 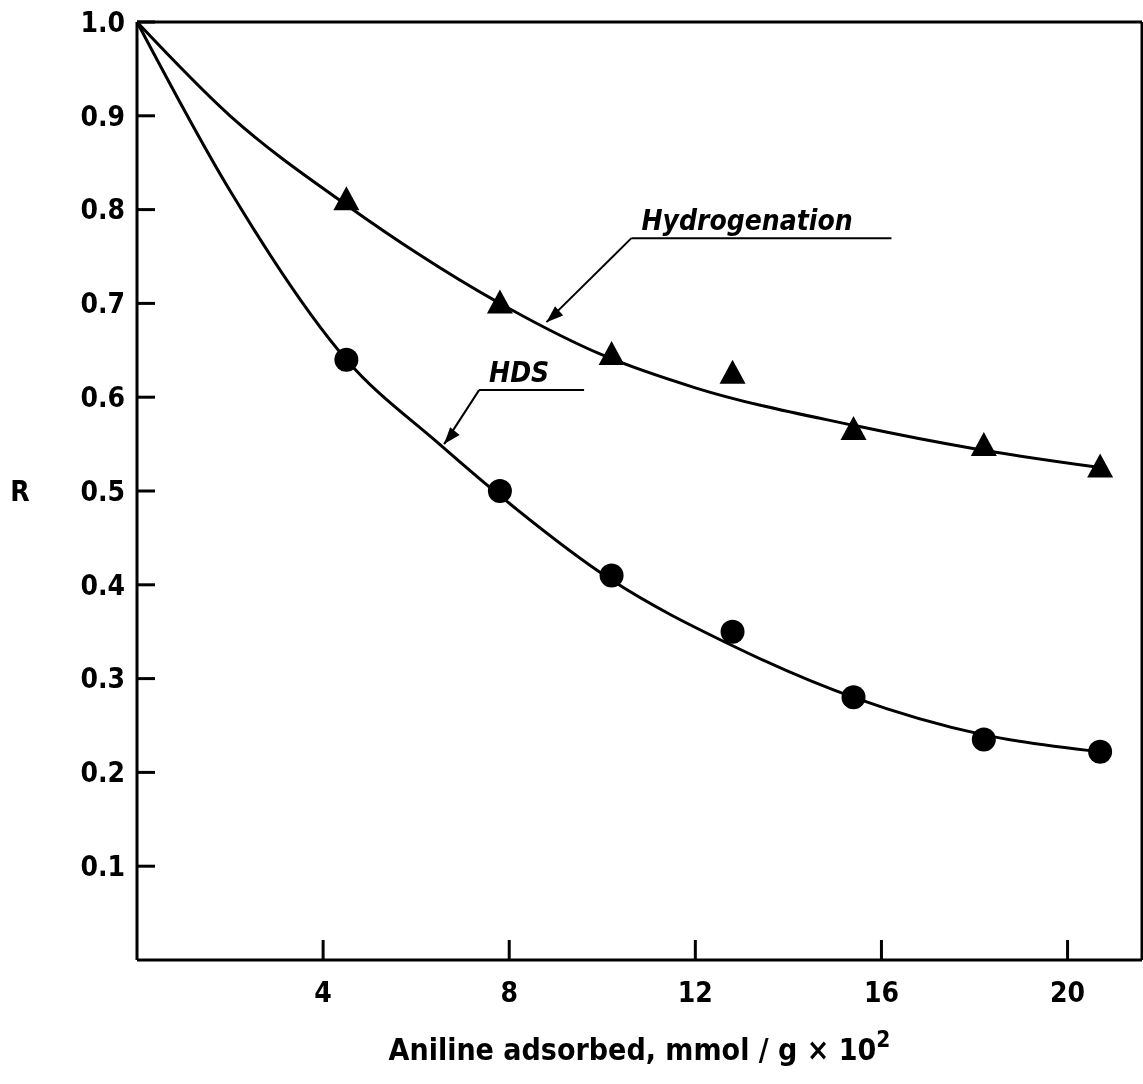 I want to click on y-tick-label: 0.1, so click(x=102, y=866).